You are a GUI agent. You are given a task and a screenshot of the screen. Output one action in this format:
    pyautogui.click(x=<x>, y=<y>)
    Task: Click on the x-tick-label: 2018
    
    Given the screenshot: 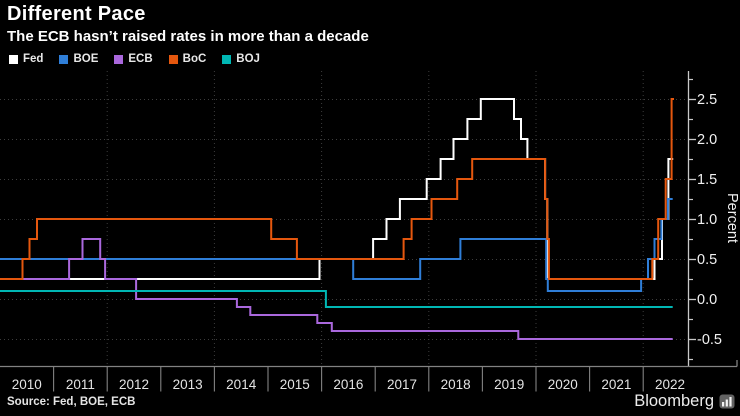 What is the action you would take?
    pyautogui.click(x=456, y=384)
    